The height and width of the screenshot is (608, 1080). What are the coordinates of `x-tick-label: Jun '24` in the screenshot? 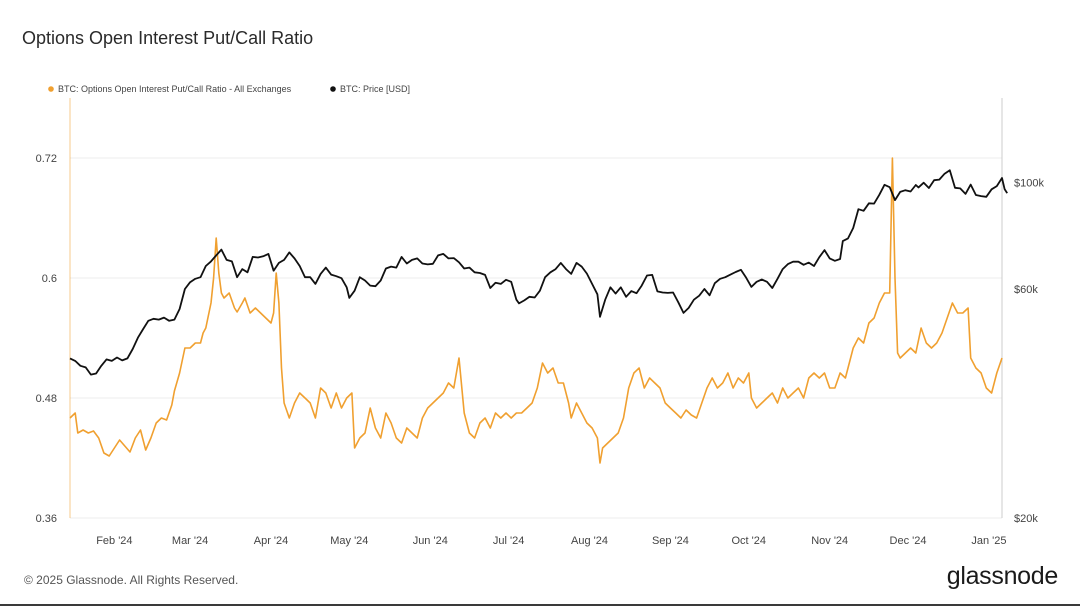 It's located at (430, 541).